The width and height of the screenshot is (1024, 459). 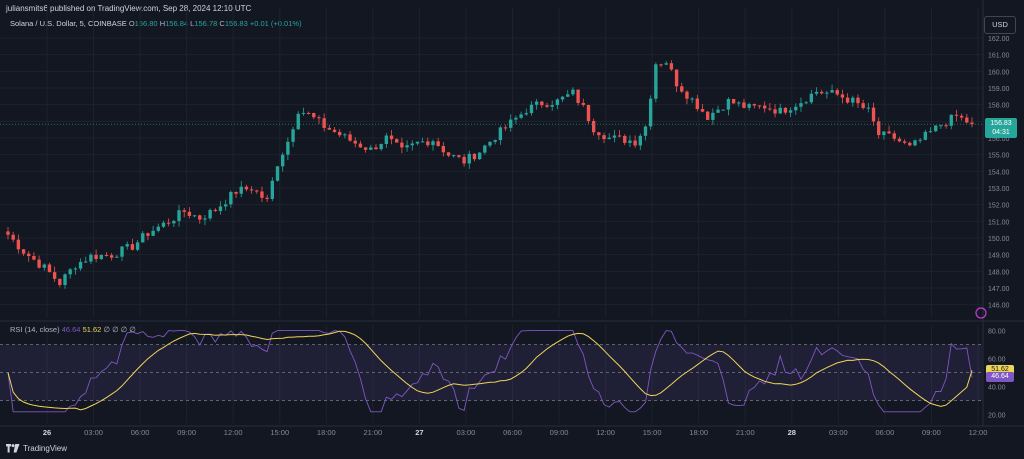 I want to click on bar-countdown: 04:31, so click(x=1001, y=133).